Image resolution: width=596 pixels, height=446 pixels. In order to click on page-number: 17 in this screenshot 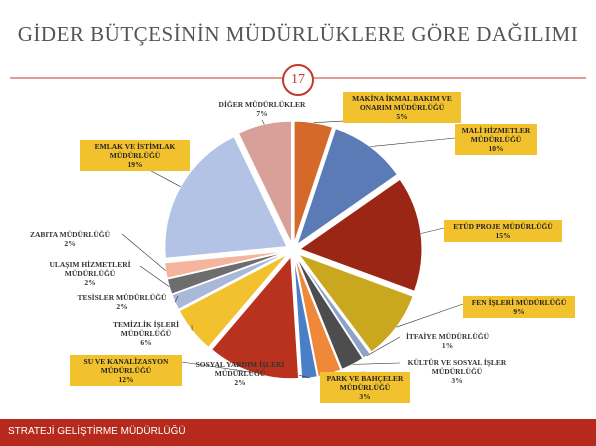, I will do `click(298, 80)`.